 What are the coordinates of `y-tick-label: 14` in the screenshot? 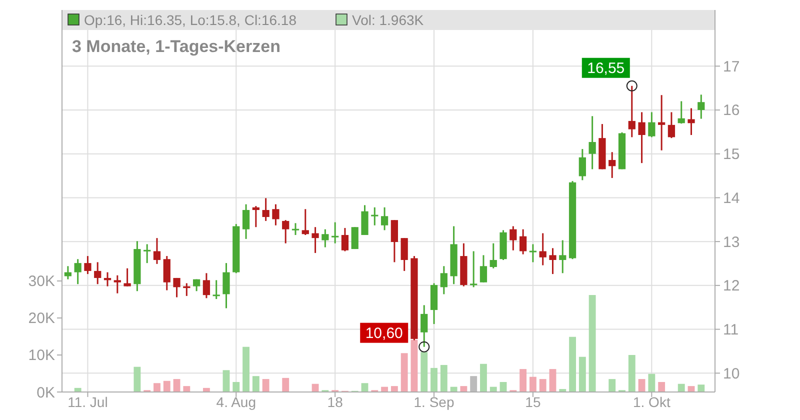 It's located at (731, 198).